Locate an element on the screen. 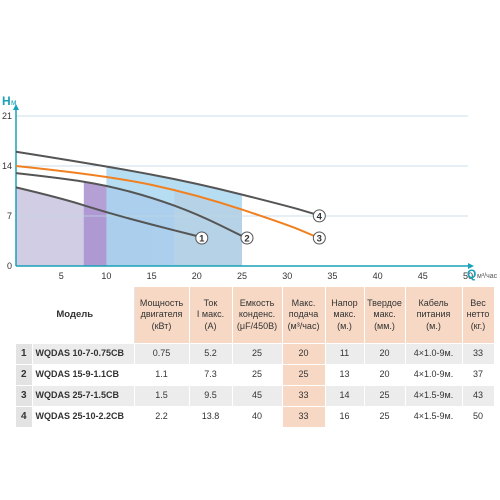  model-name: WQDAS 25-10-2.2CB is located at coordinates (83, 417).